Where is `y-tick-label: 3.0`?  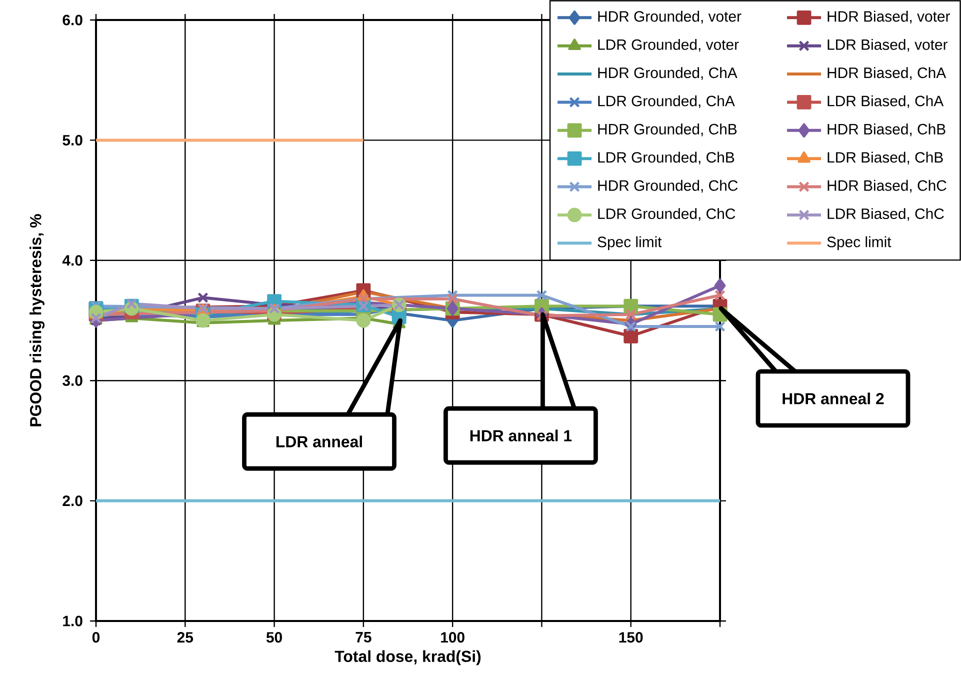
y-tick-label: 3.0 is located at coordinates (72, 380).